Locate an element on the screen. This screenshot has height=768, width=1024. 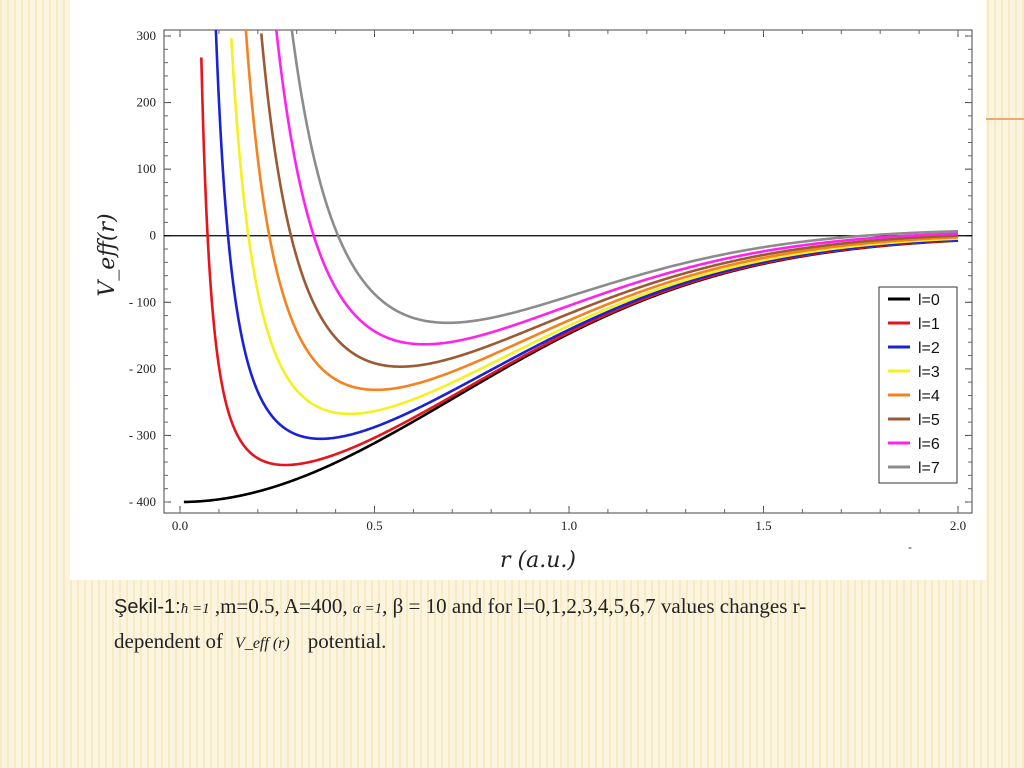
y-tick-label: 300 is located at coordinates (147, 35).